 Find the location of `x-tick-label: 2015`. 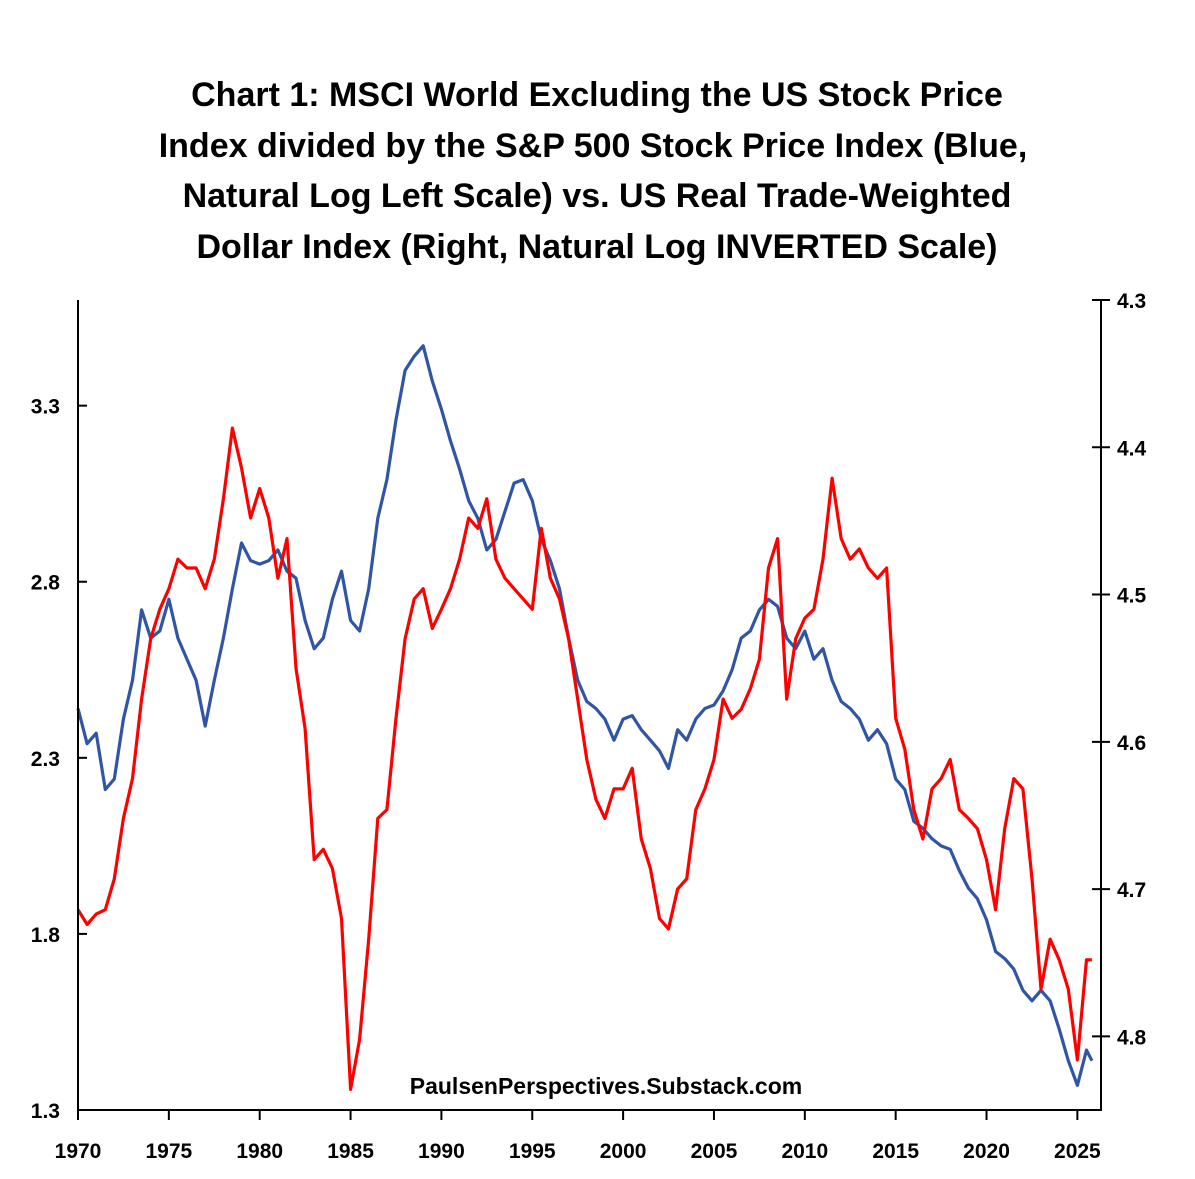

x-tick-label: 2015 is located at coordinates (895, 1151).